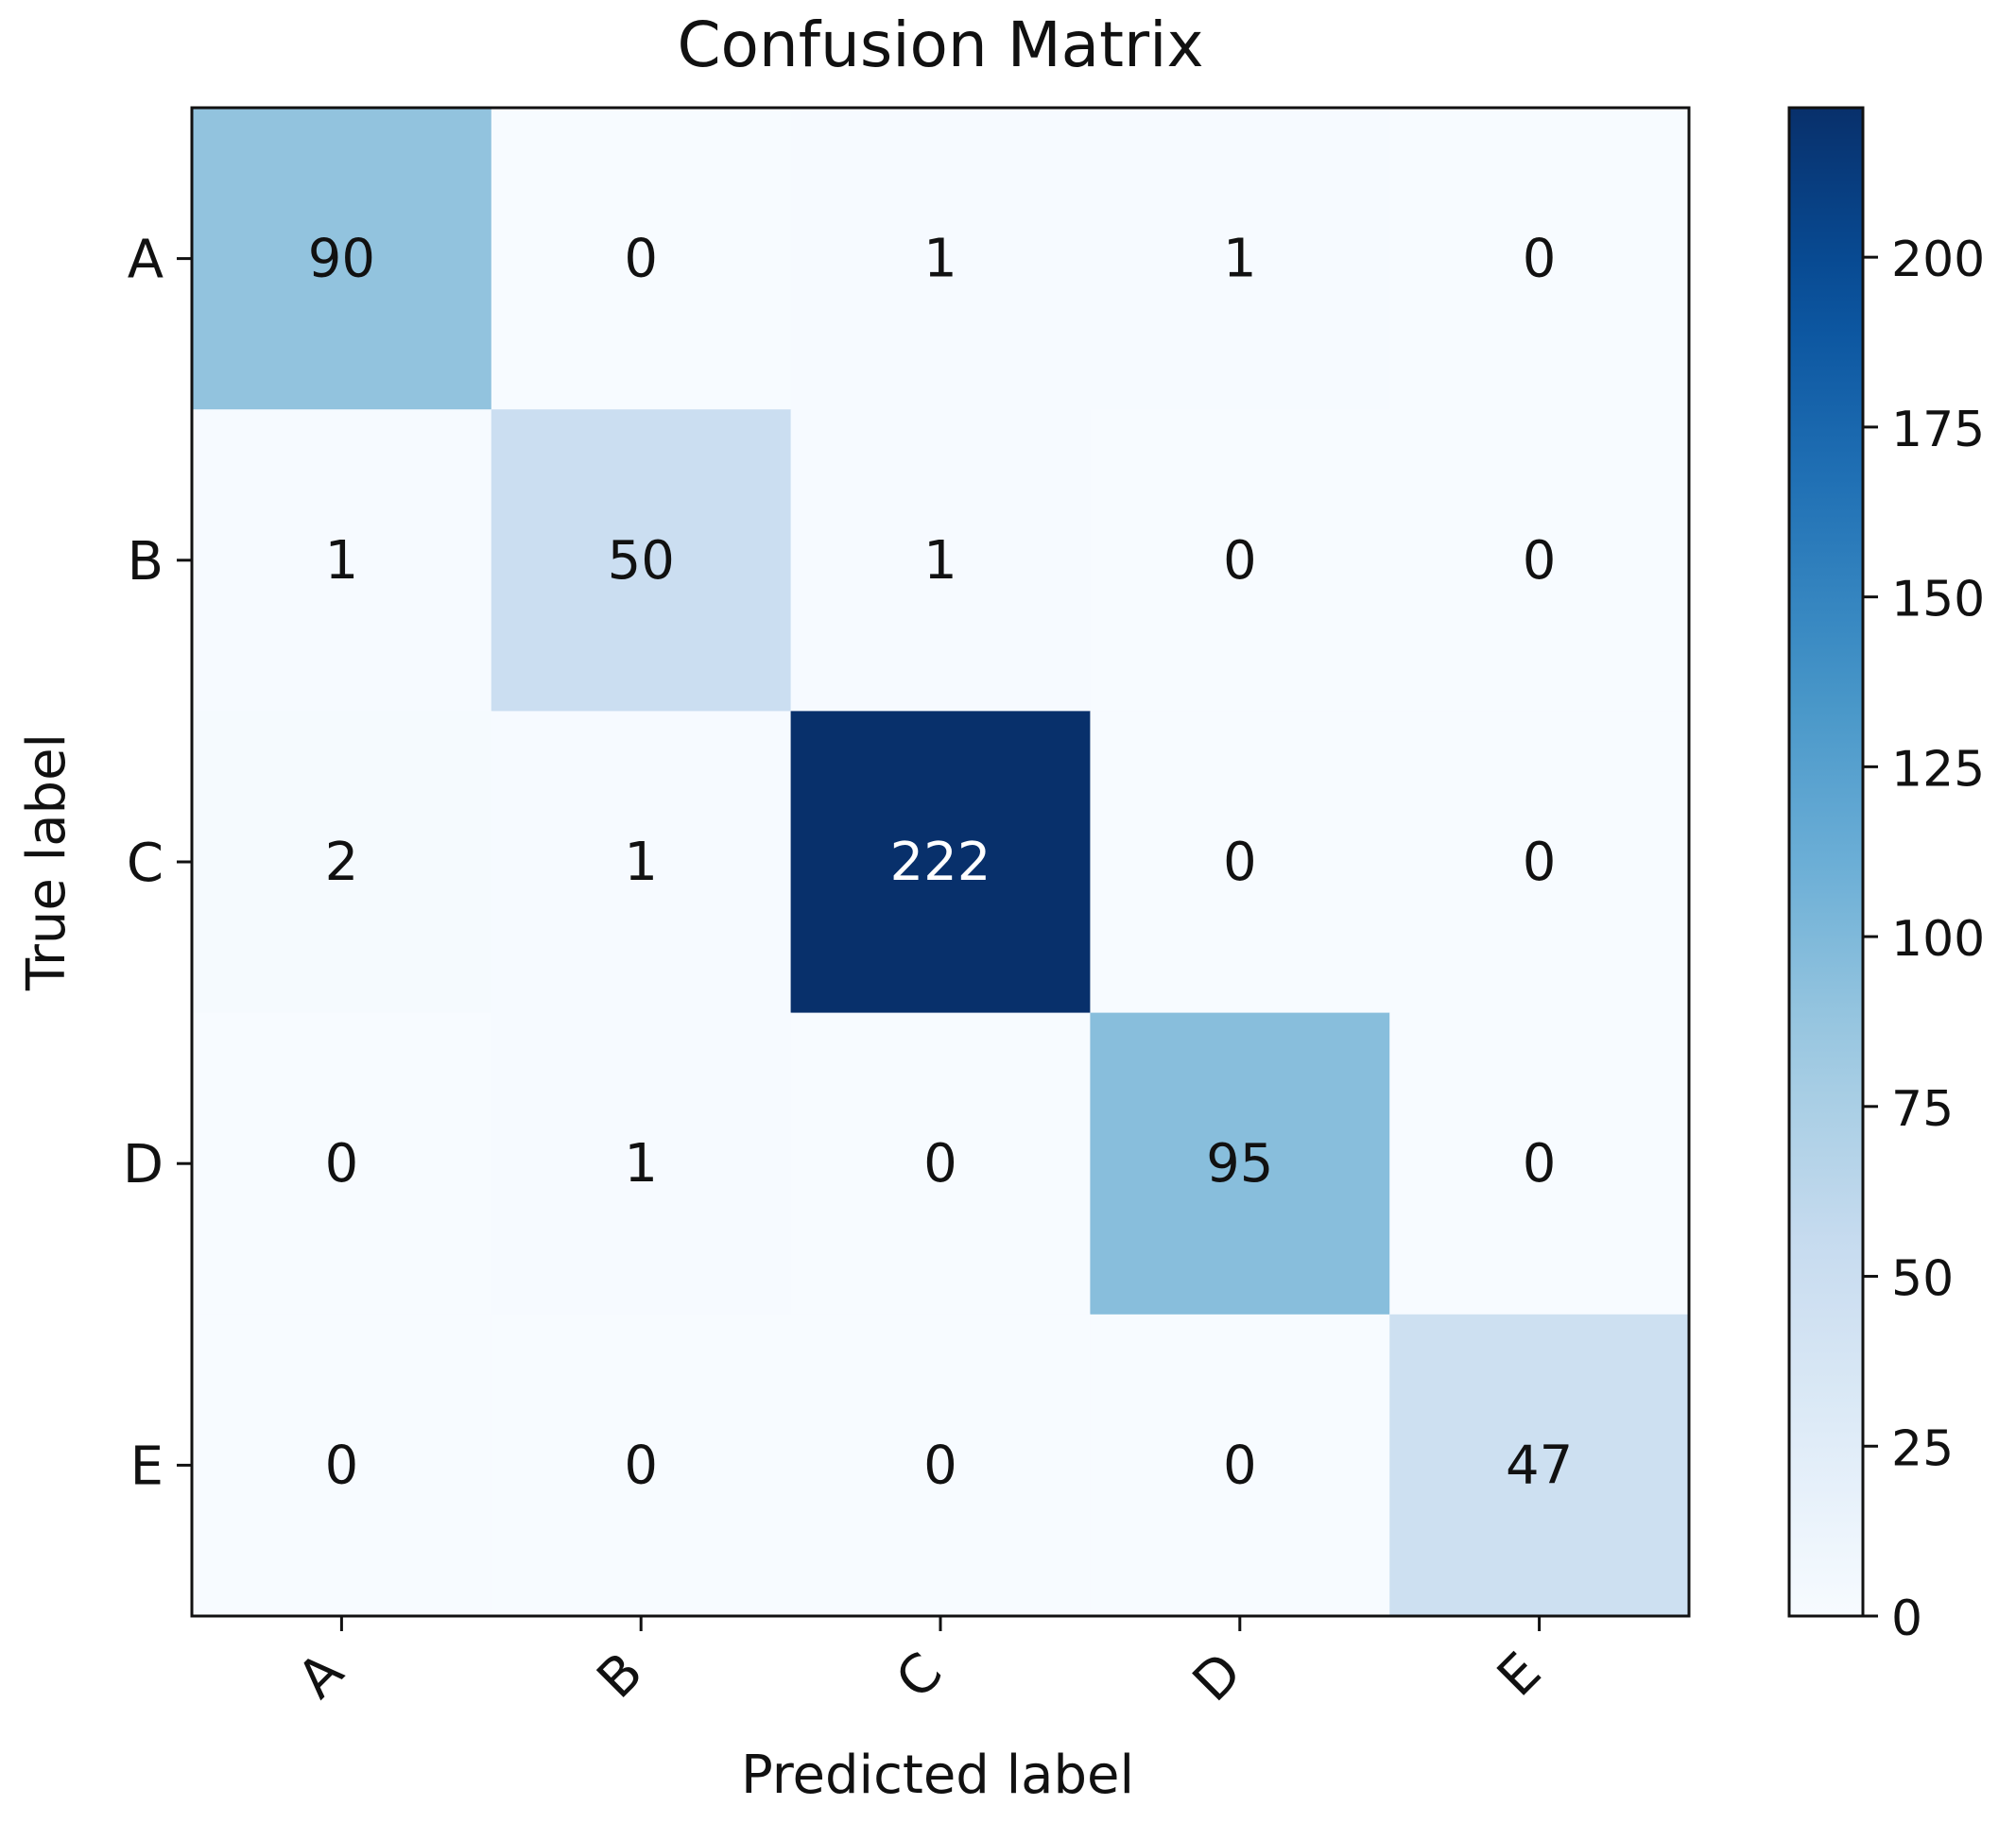 This screenshot has height=1823, width=2016. What do you see at coordinates (1938, 770) in the screenshot?
I see `colorbar-tick-label: 125` at bounding box center [1938, 770].